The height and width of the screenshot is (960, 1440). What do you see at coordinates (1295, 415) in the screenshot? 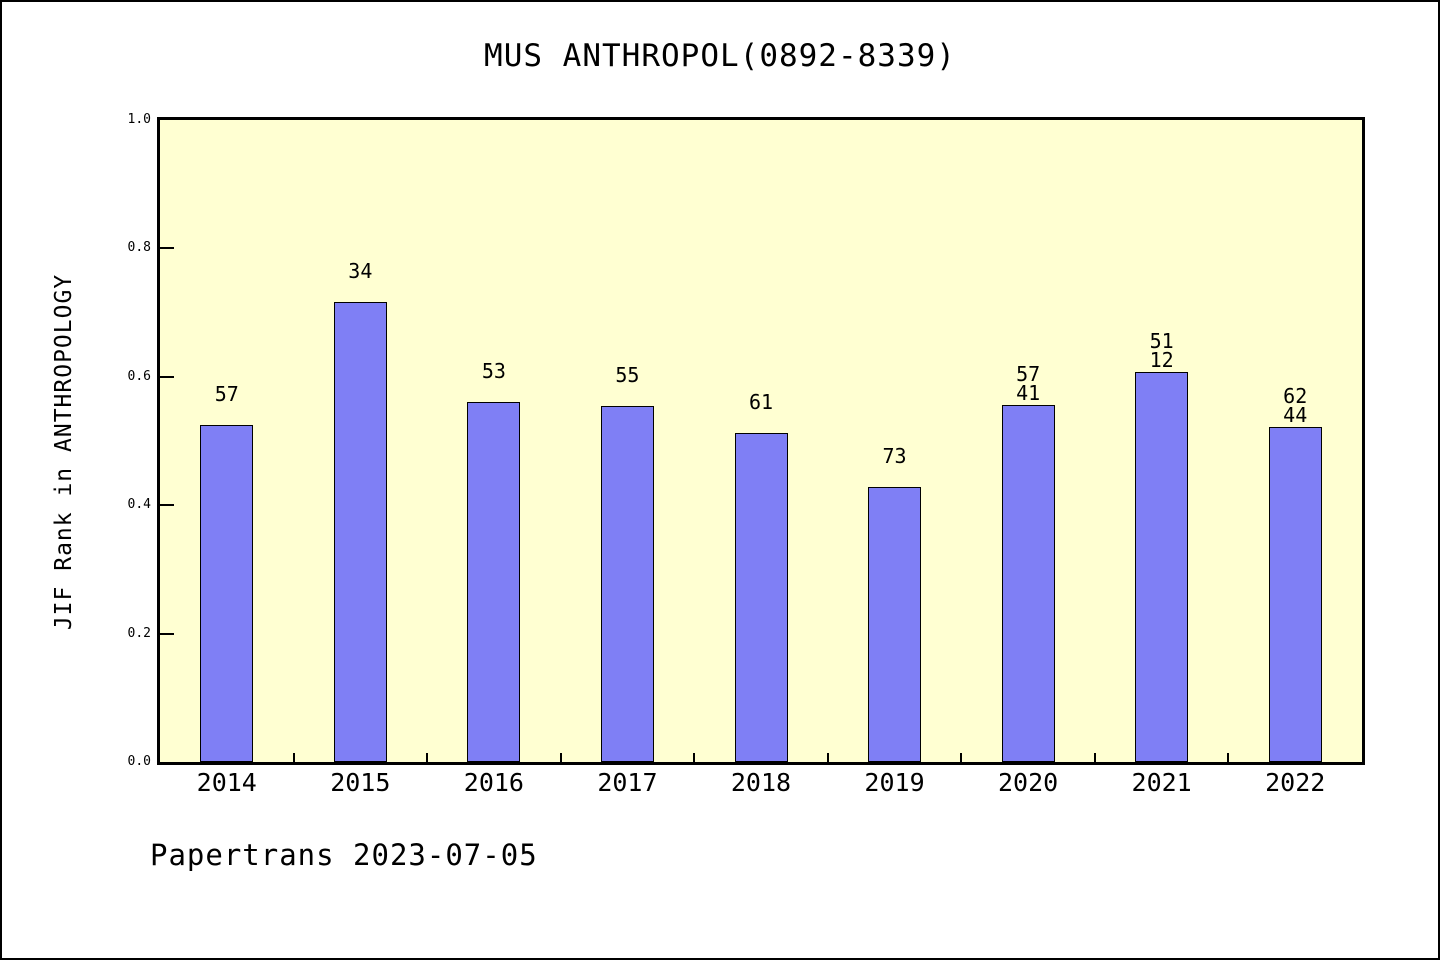
I see `bar-value-line: 44` at bounding box center [1295, 415].